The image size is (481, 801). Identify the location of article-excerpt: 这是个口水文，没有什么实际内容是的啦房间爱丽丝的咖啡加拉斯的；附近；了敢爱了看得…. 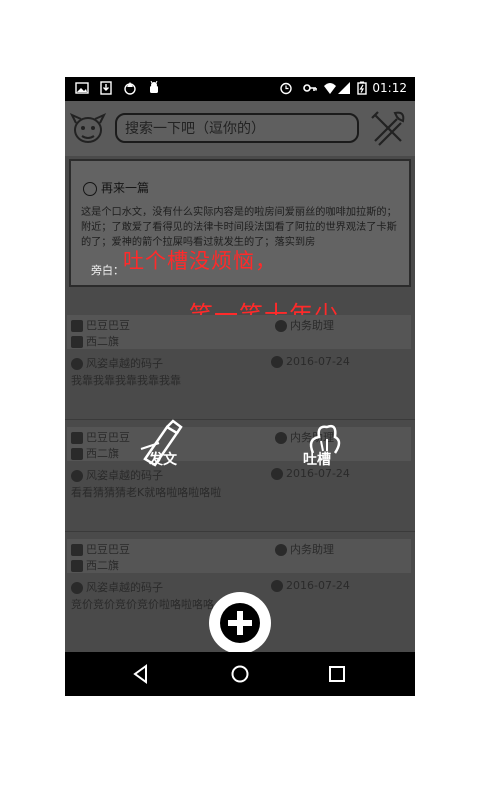
(242, 227).